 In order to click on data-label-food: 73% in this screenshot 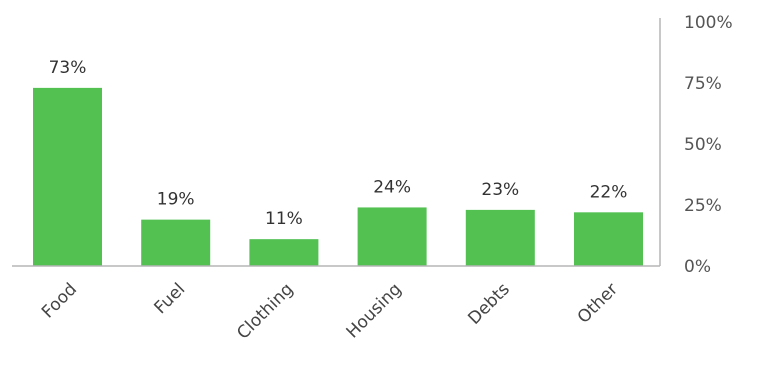, I will do `click(68, 68)`.